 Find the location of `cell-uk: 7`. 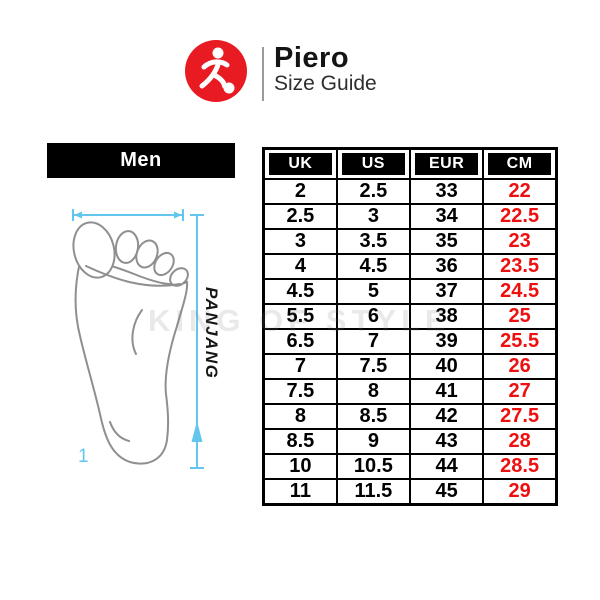

cell-uk: 7 is located at coordinates (300, 366).